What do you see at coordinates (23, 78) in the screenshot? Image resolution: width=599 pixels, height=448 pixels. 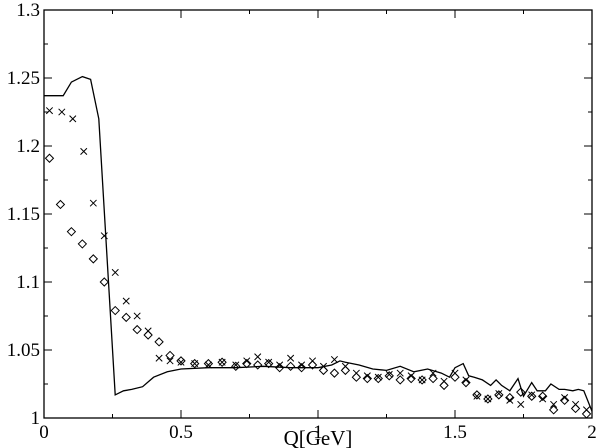 I see `y-tick-label: 1.25` at bounding box center [23, 78].